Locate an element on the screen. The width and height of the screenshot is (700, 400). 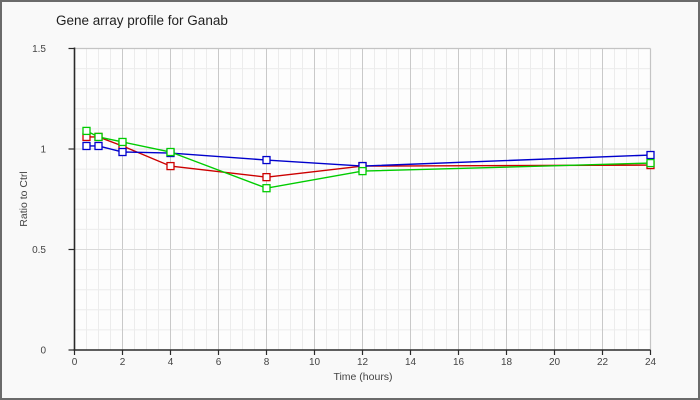
x-tick-label: 12 is located at coordinates (363, 362).